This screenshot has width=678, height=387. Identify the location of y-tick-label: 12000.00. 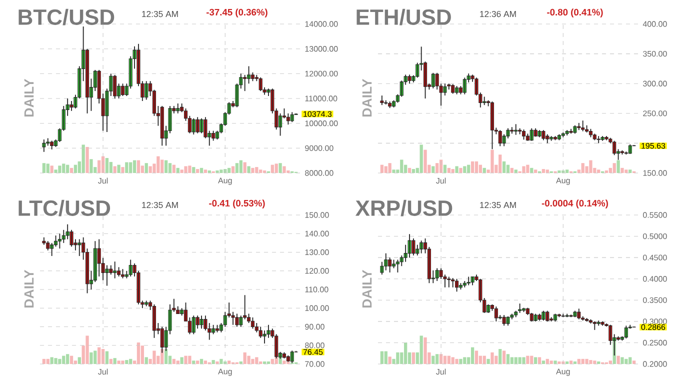
(321, 73).